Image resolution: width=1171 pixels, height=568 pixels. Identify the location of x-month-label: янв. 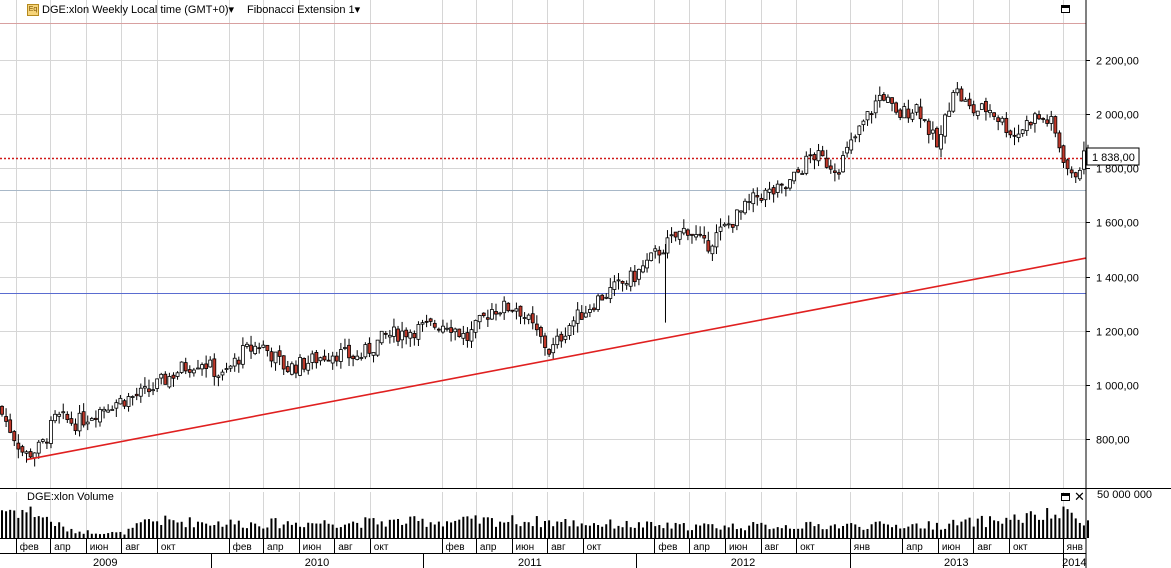
(862, 547).